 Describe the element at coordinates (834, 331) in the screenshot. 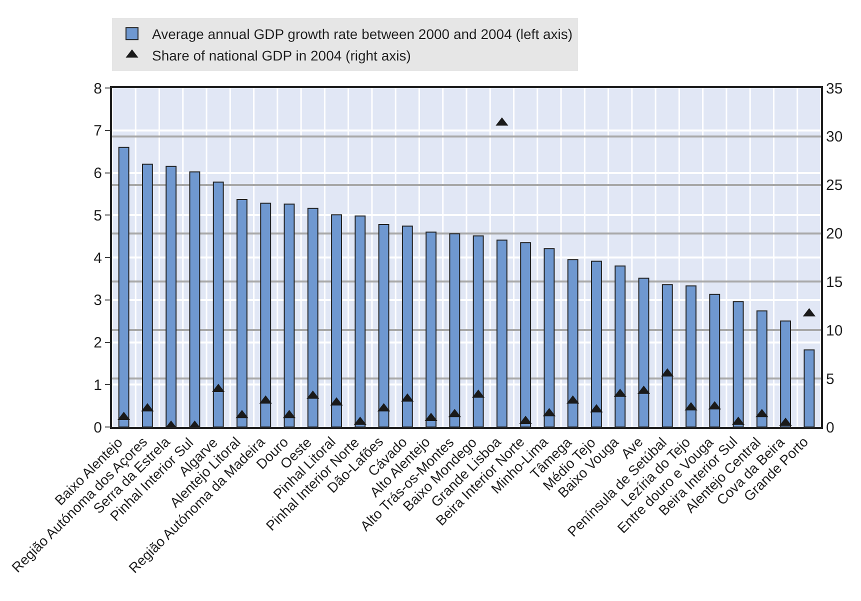

I see `y2-tick-label: 10` at that location.